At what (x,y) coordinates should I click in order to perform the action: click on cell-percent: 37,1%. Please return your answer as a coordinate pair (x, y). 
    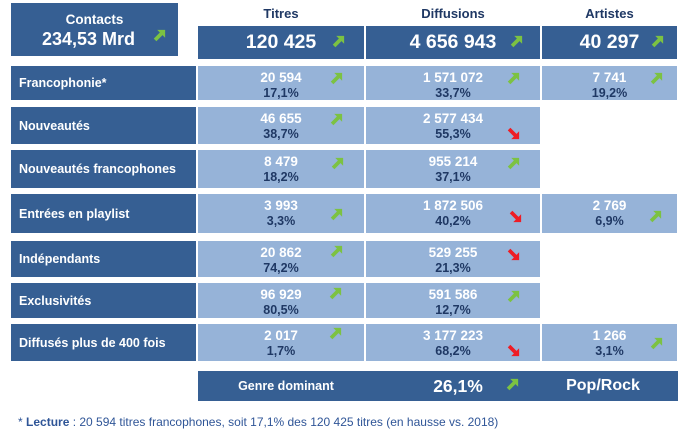
    Looking at the image, I should click on (453, 177).